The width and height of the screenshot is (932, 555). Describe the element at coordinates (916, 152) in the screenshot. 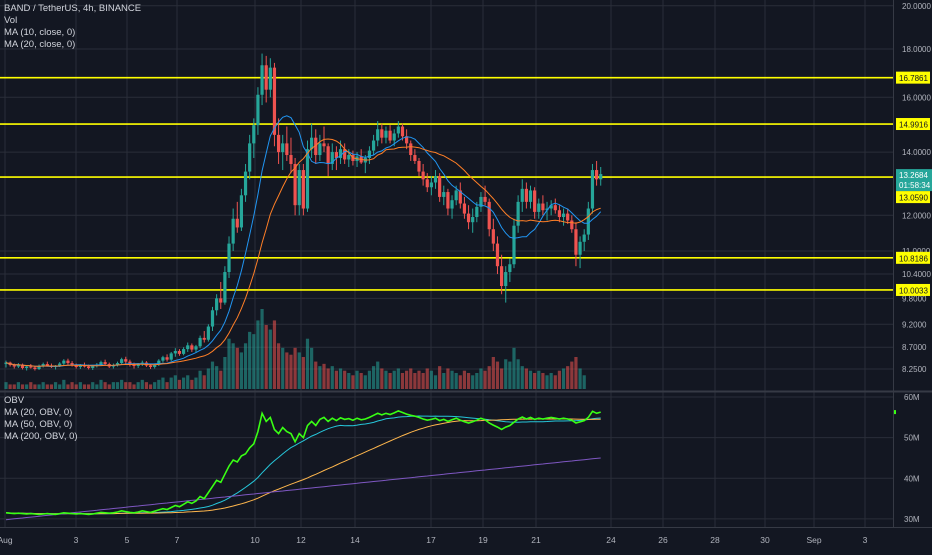

I see `price-tick-label: 14.0000` at that location.